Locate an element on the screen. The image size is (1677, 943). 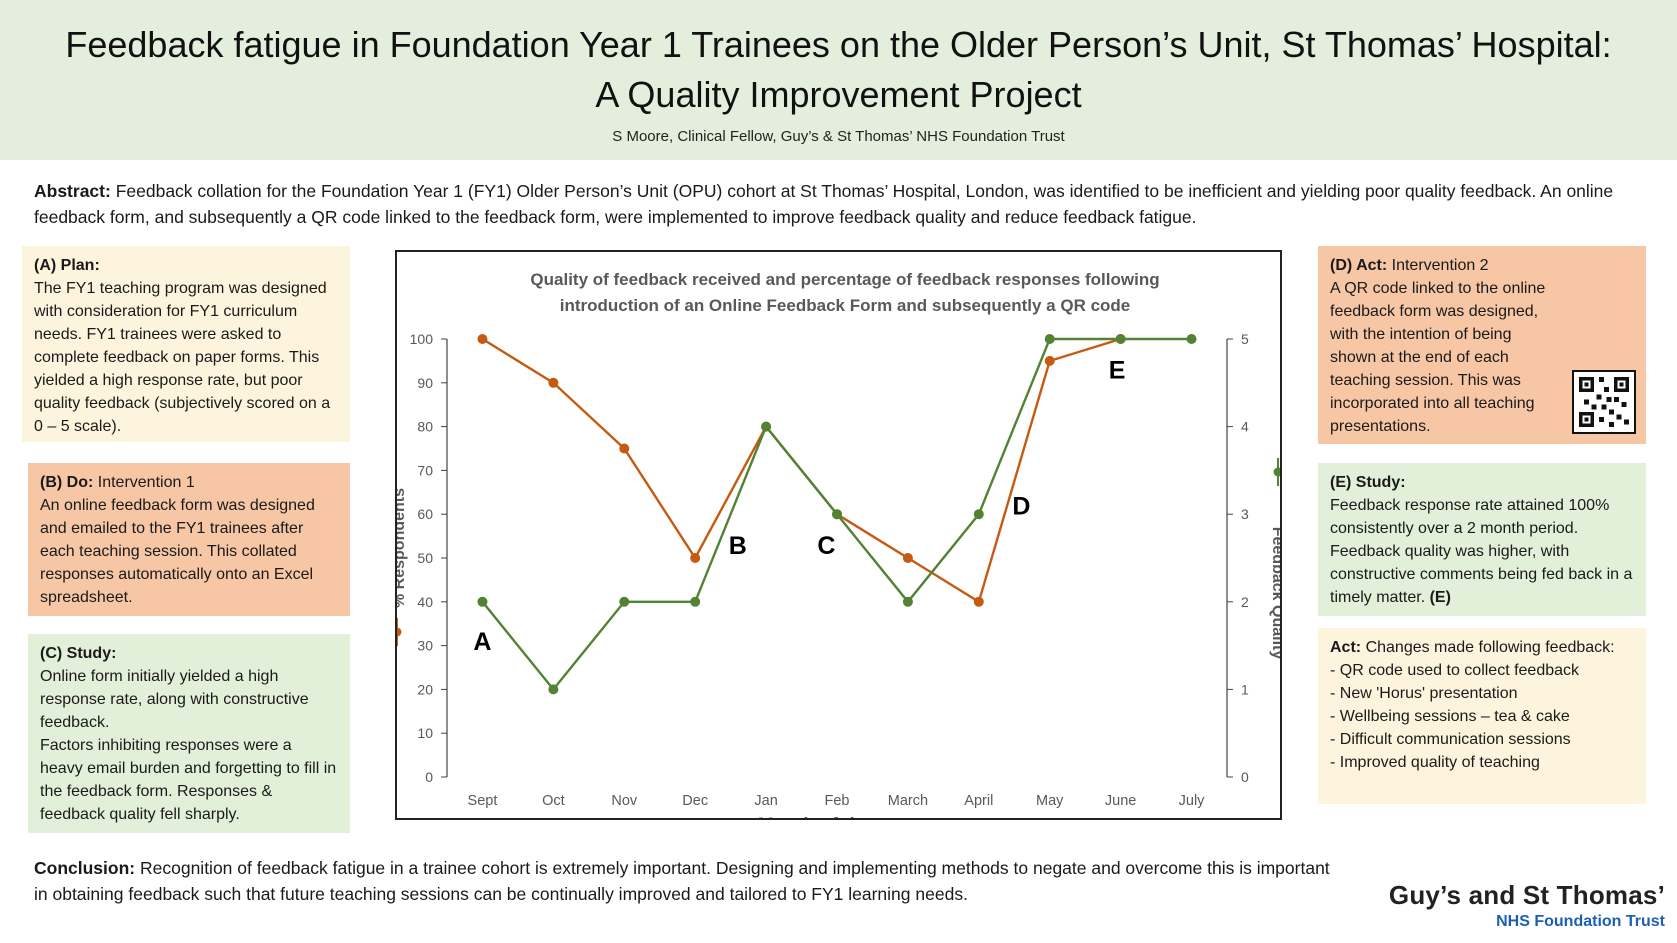
left-tick-label: 0 is located at coordinates (429, 777).